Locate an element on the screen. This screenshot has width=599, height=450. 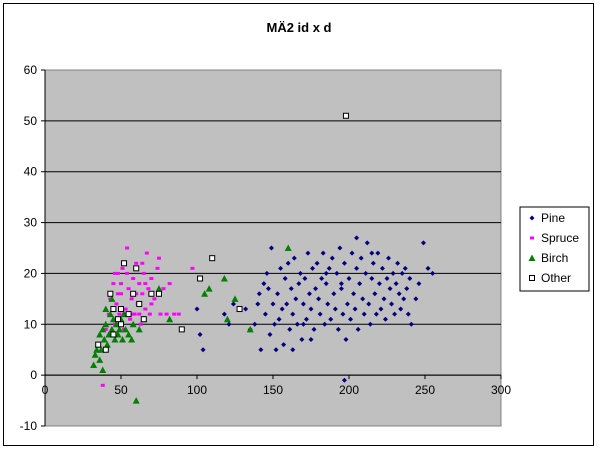
legend-label-pine: Pine is located at coordinates (553, 218).